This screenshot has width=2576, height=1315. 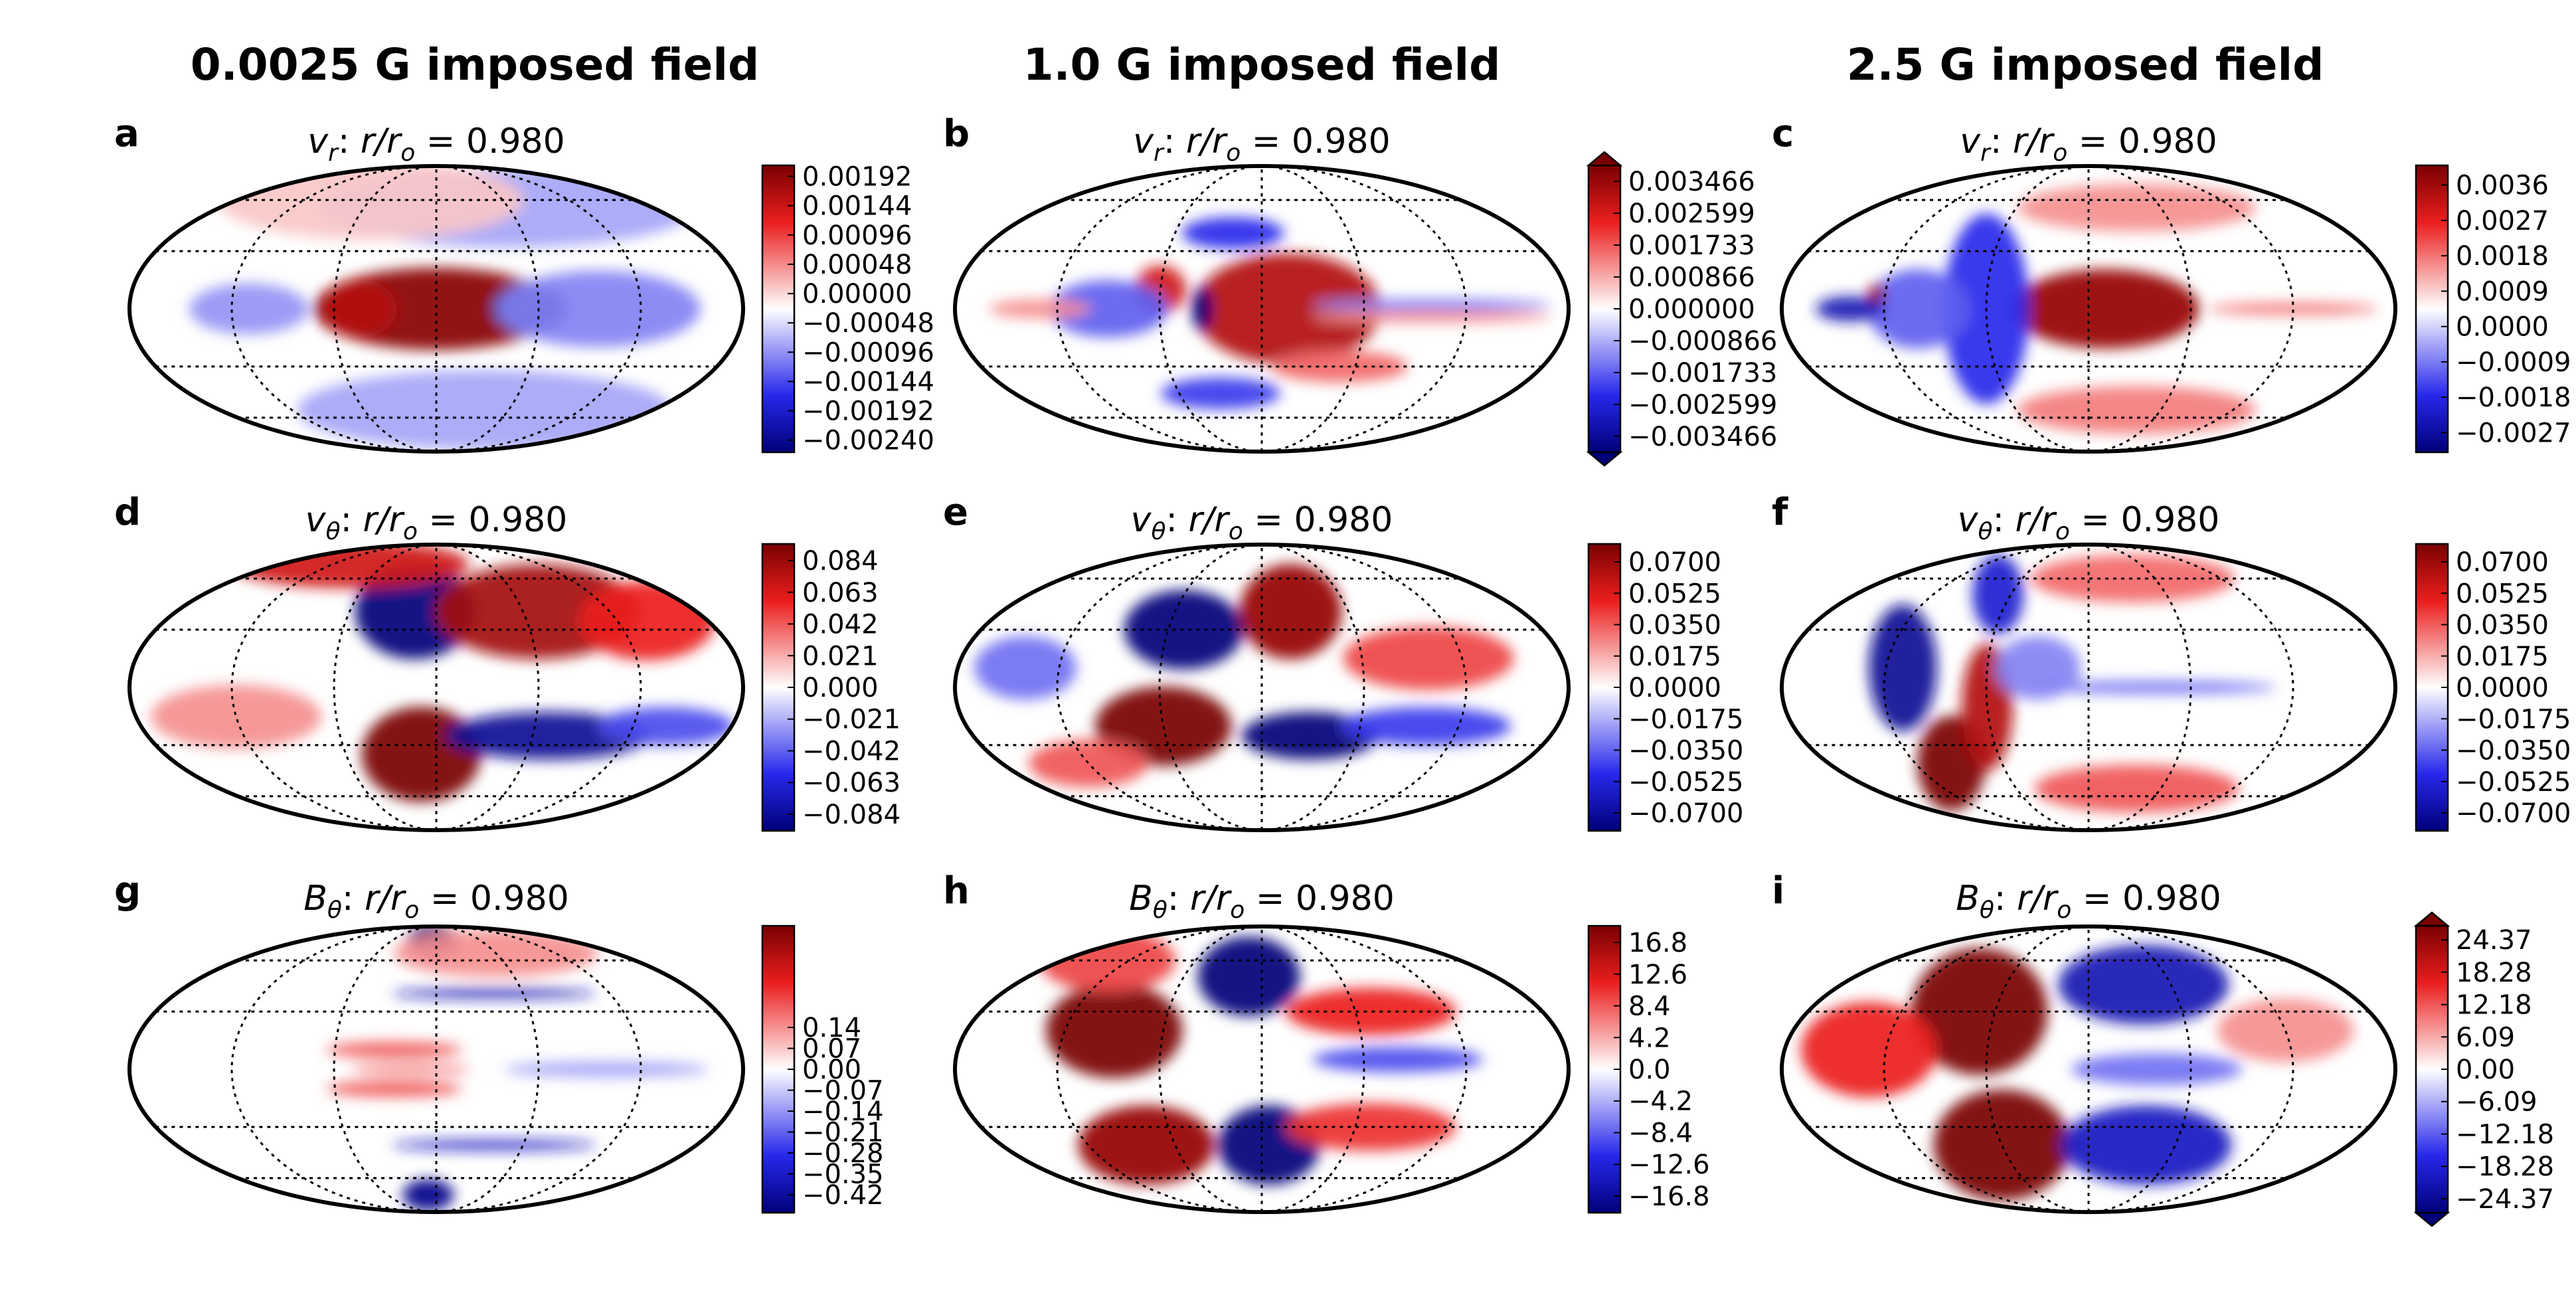 I want to click on map-field-f, so click(x=2088, y=687).